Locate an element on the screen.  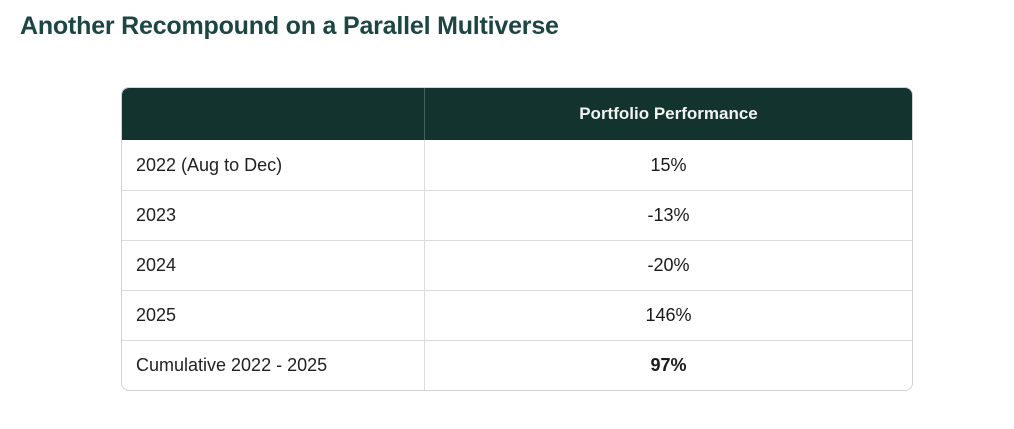
table-header-row: Portfolio Performance is located at coordinates (517, 114).